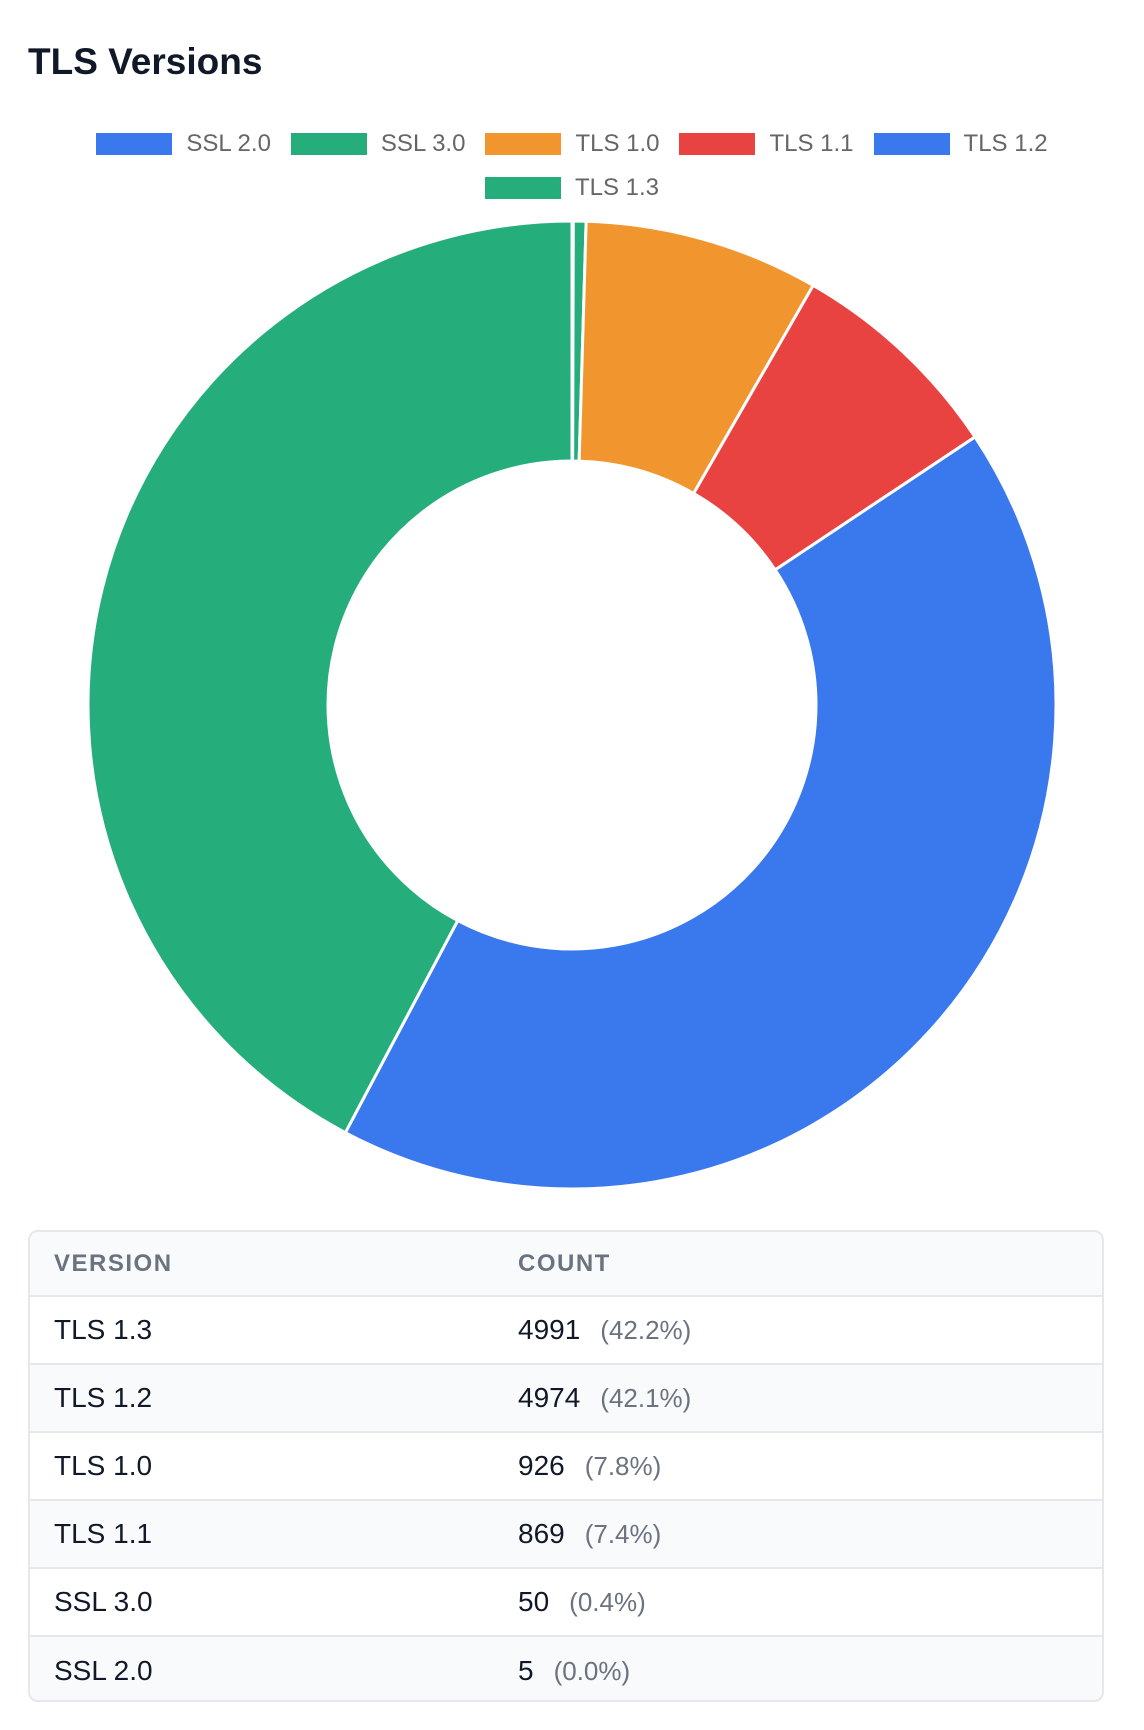 The height and width of the screenshot is (1730, 1144). Describe the element at coordinates (623, 1466) in the screenshot. I see `count-percent: (7.8%)` at that location.